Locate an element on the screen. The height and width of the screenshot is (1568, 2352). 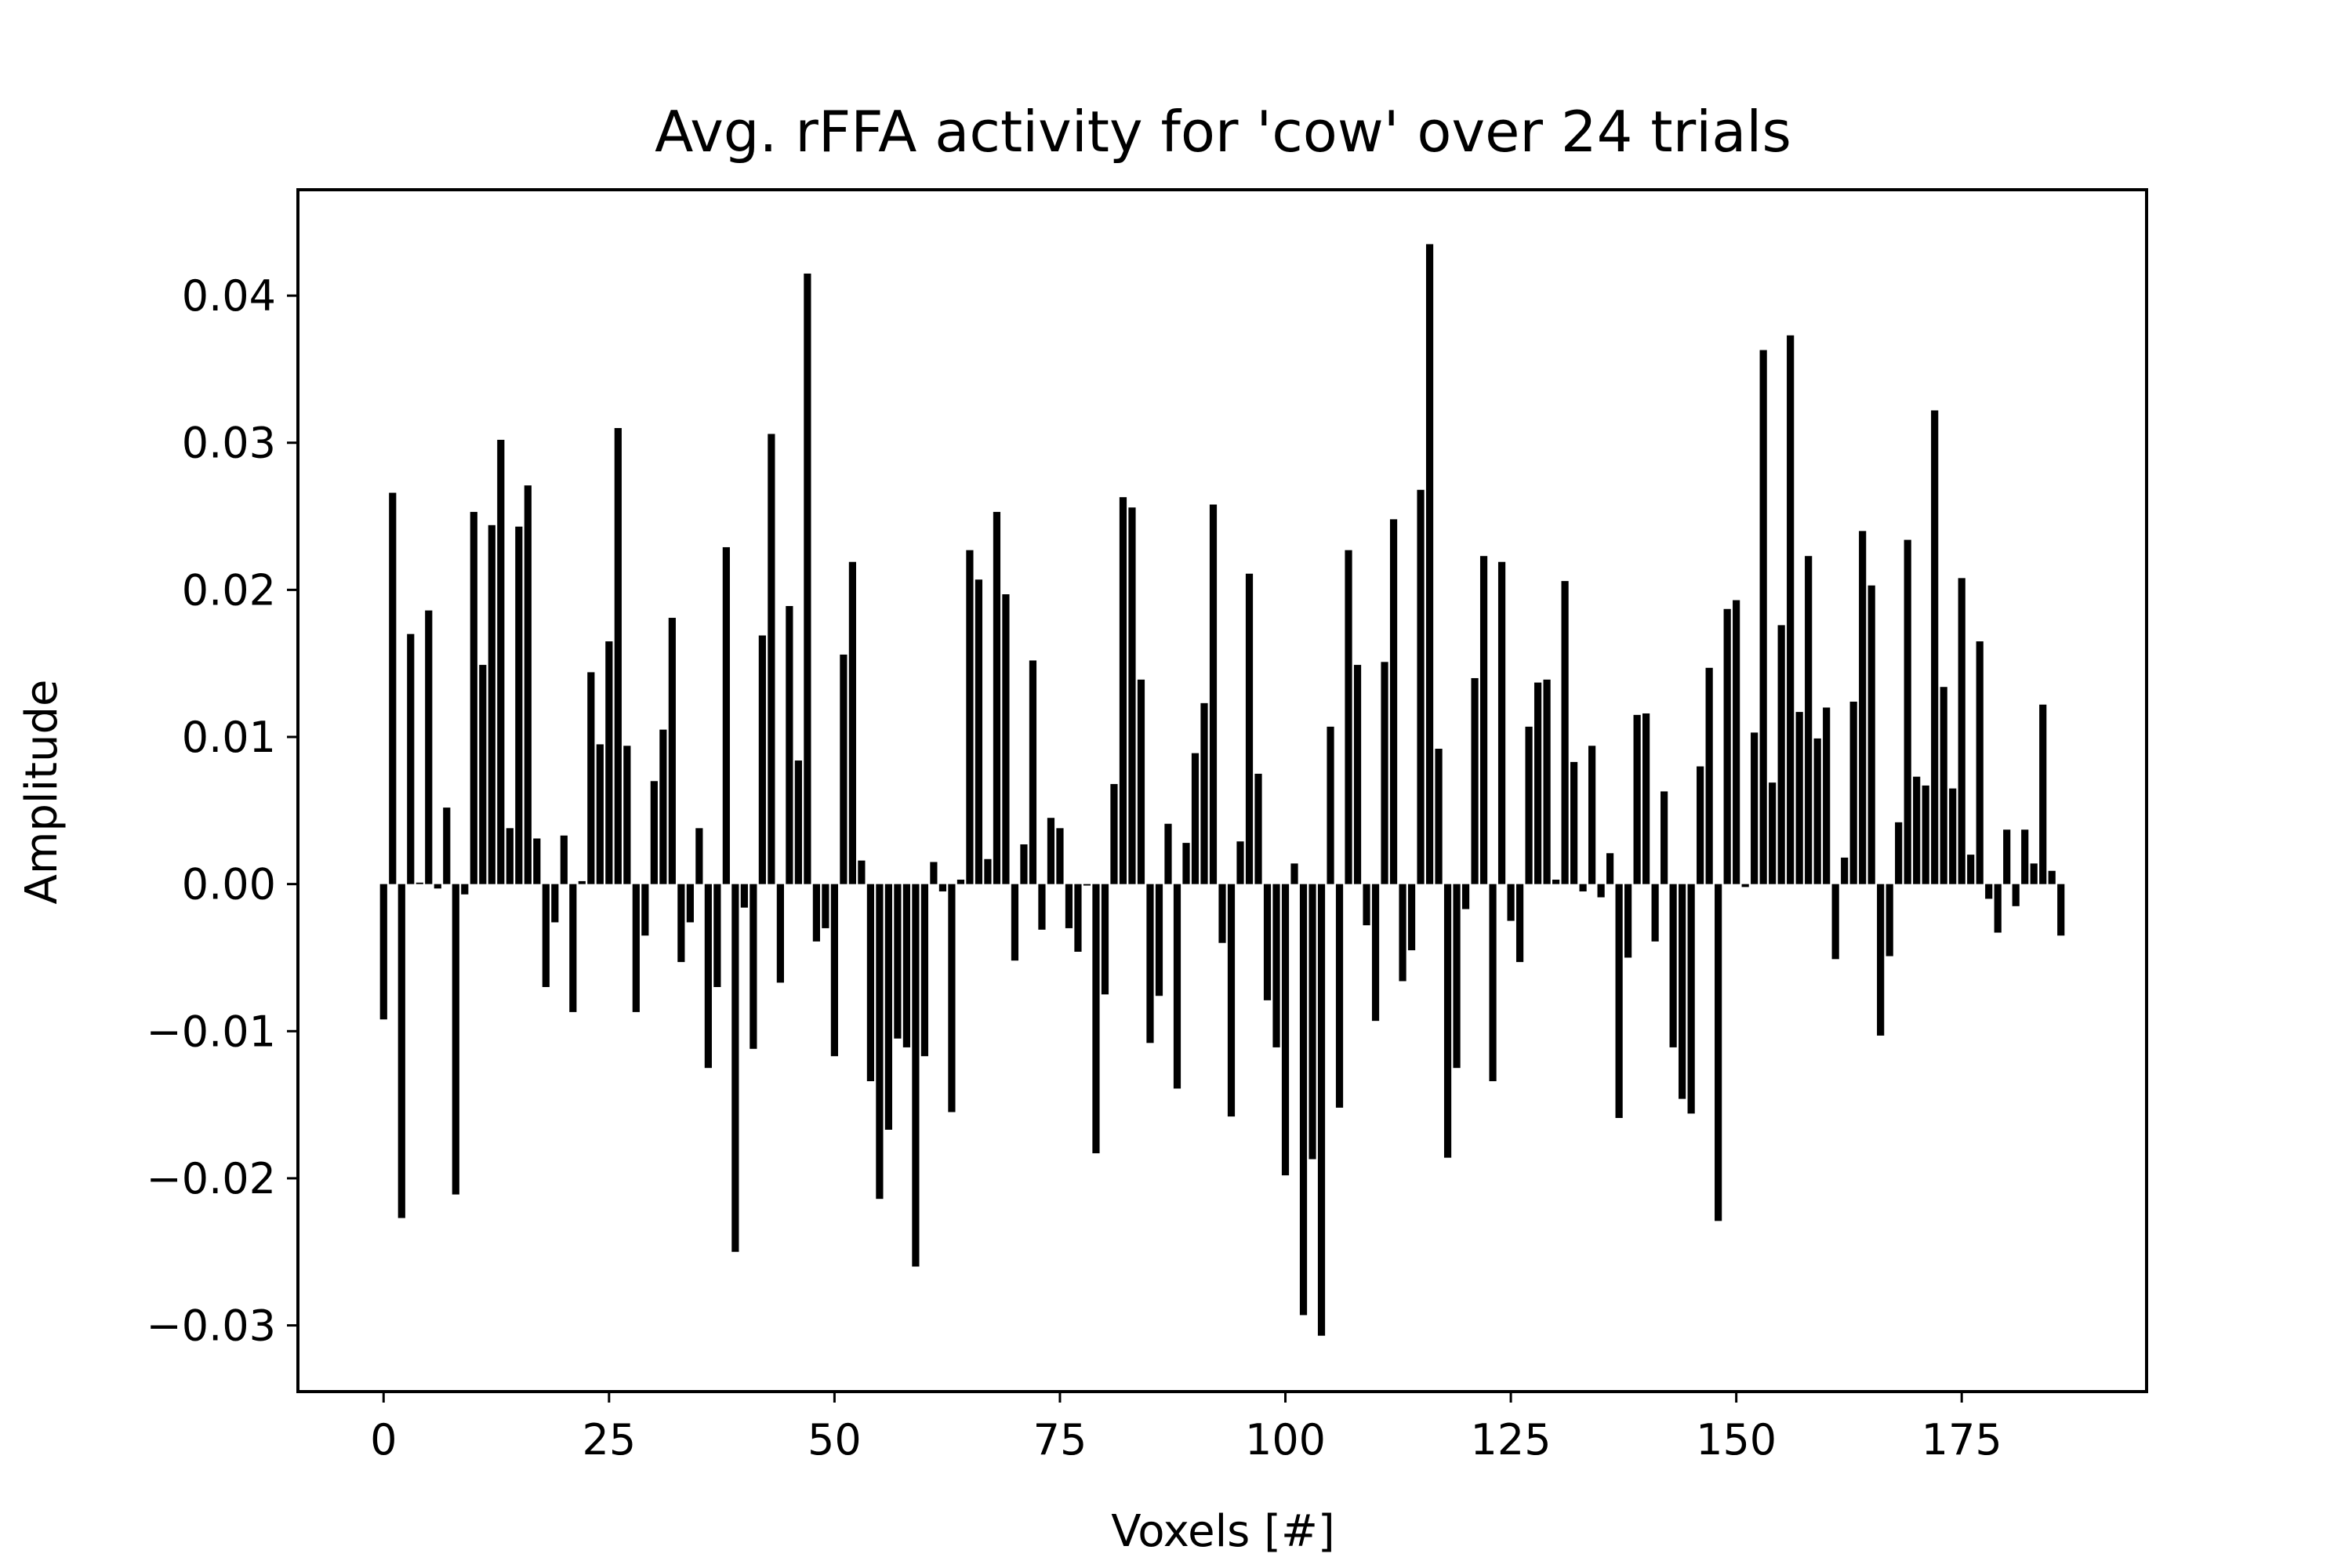
x-axis-ticks: 0 25 50 75 100 125 150 175 is located at coordinates (1186, 1428).